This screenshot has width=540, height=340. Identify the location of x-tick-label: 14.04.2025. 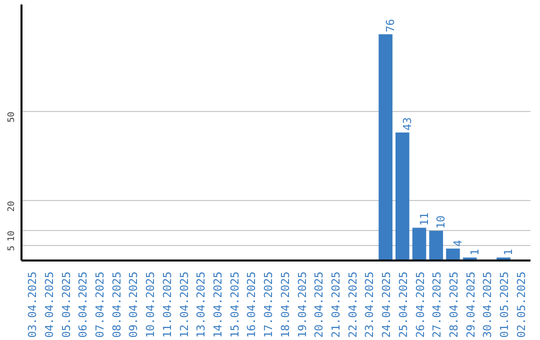
(218, 304).